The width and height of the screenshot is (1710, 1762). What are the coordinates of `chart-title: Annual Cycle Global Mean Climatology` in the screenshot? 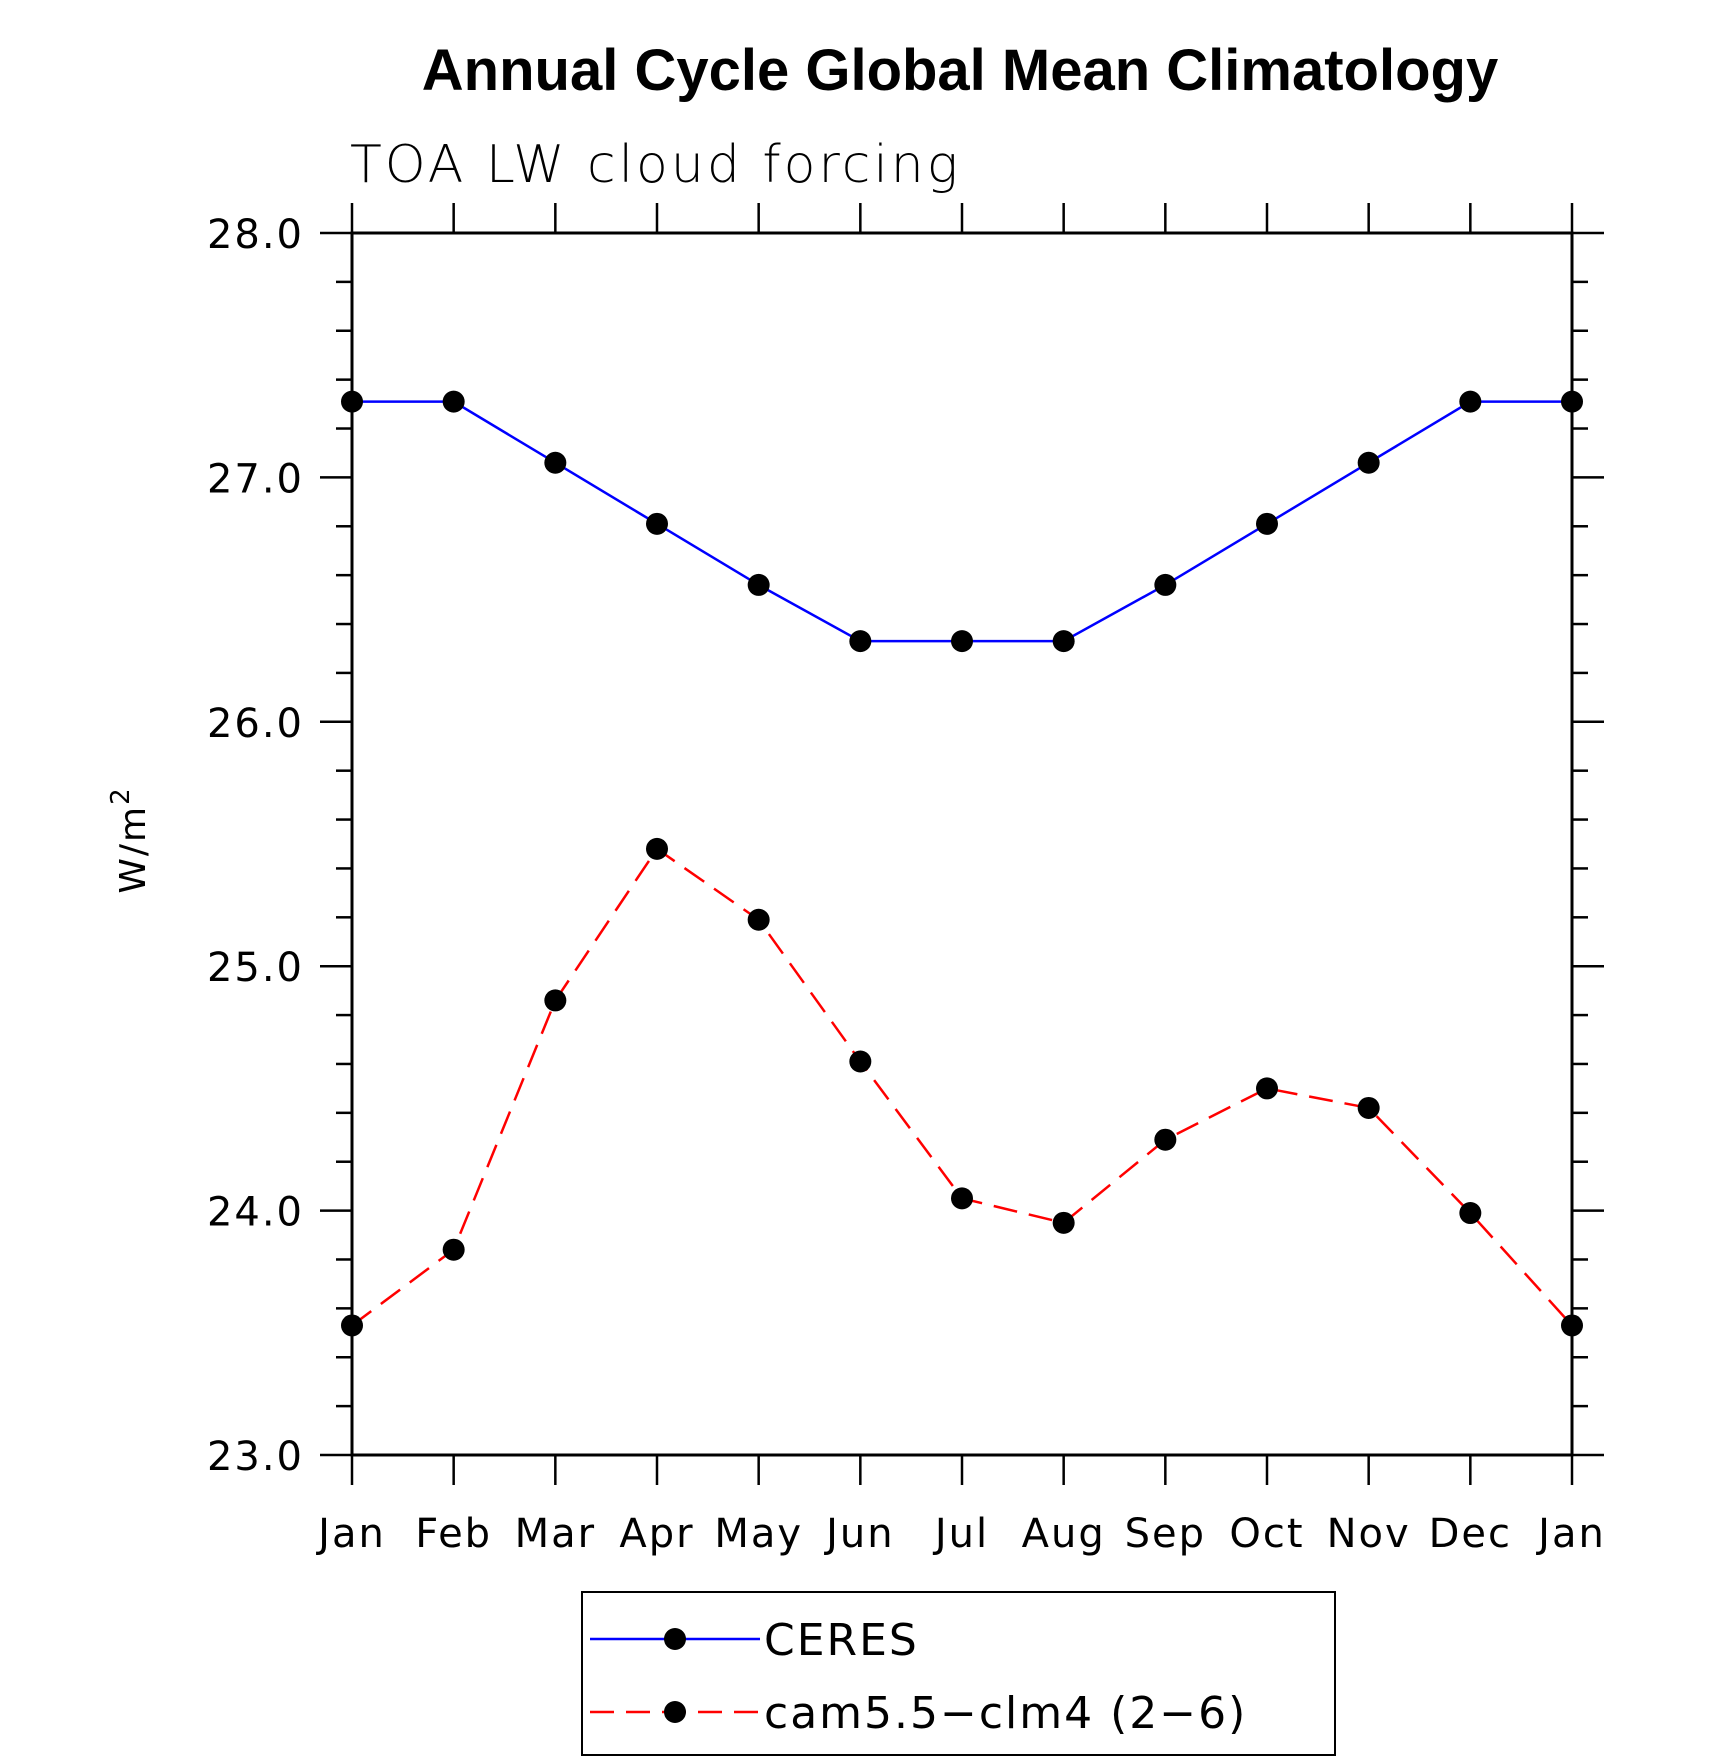 It's located at (960, 70).